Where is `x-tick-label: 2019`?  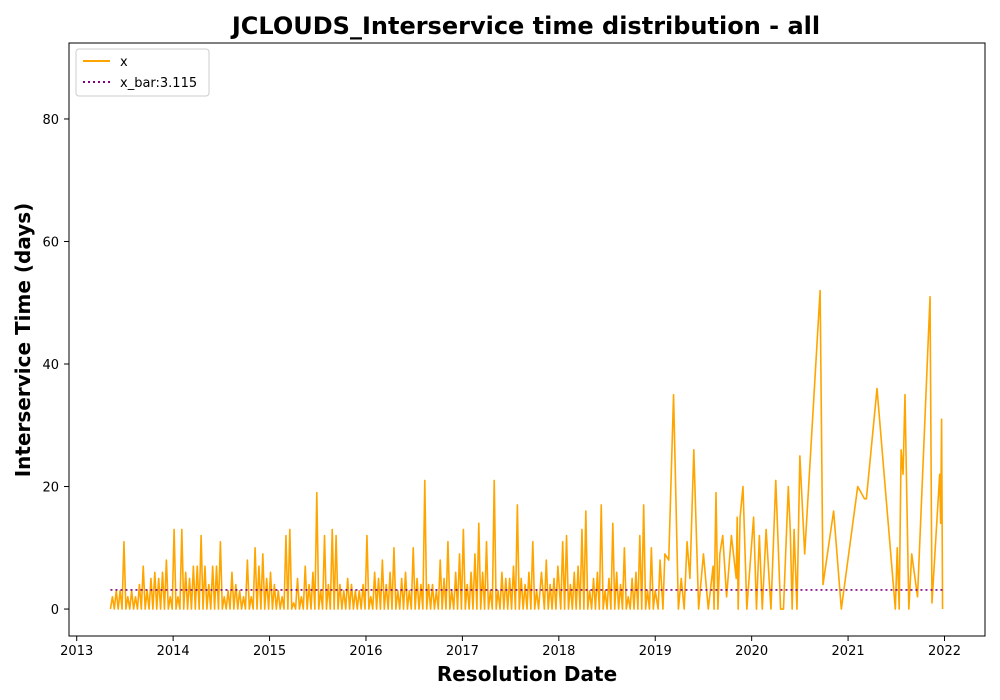
x-tick-label: 2019 is located at coordinates (655, 651).